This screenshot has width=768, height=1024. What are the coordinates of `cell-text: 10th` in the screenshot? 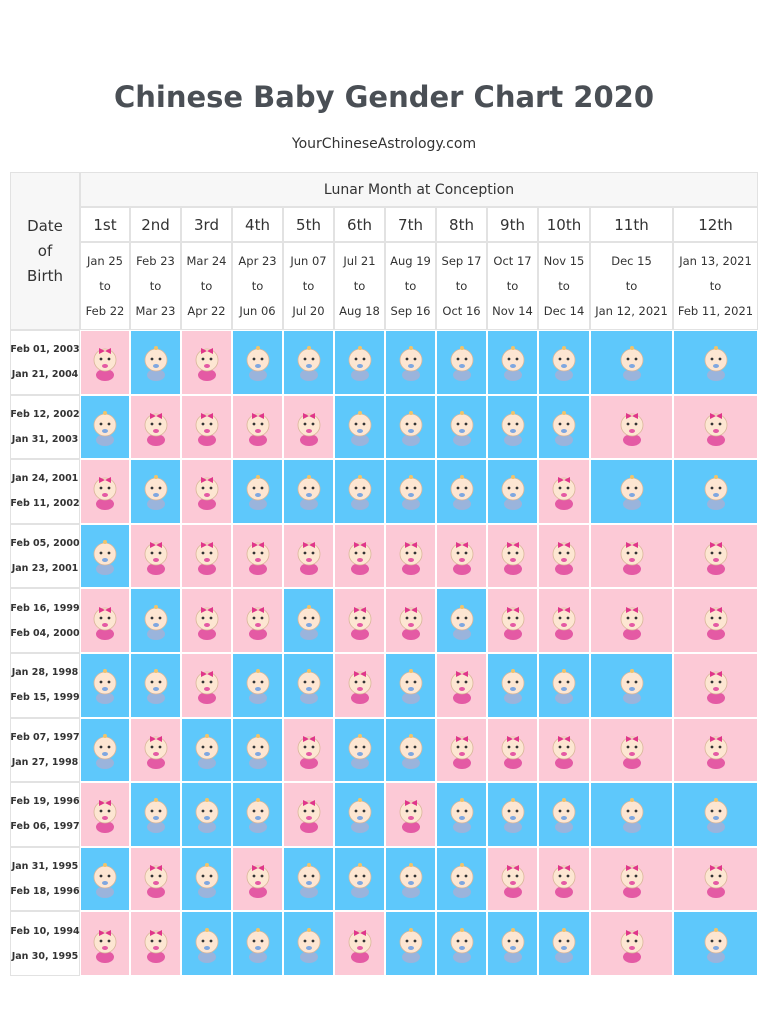 It's located at (564, 224).